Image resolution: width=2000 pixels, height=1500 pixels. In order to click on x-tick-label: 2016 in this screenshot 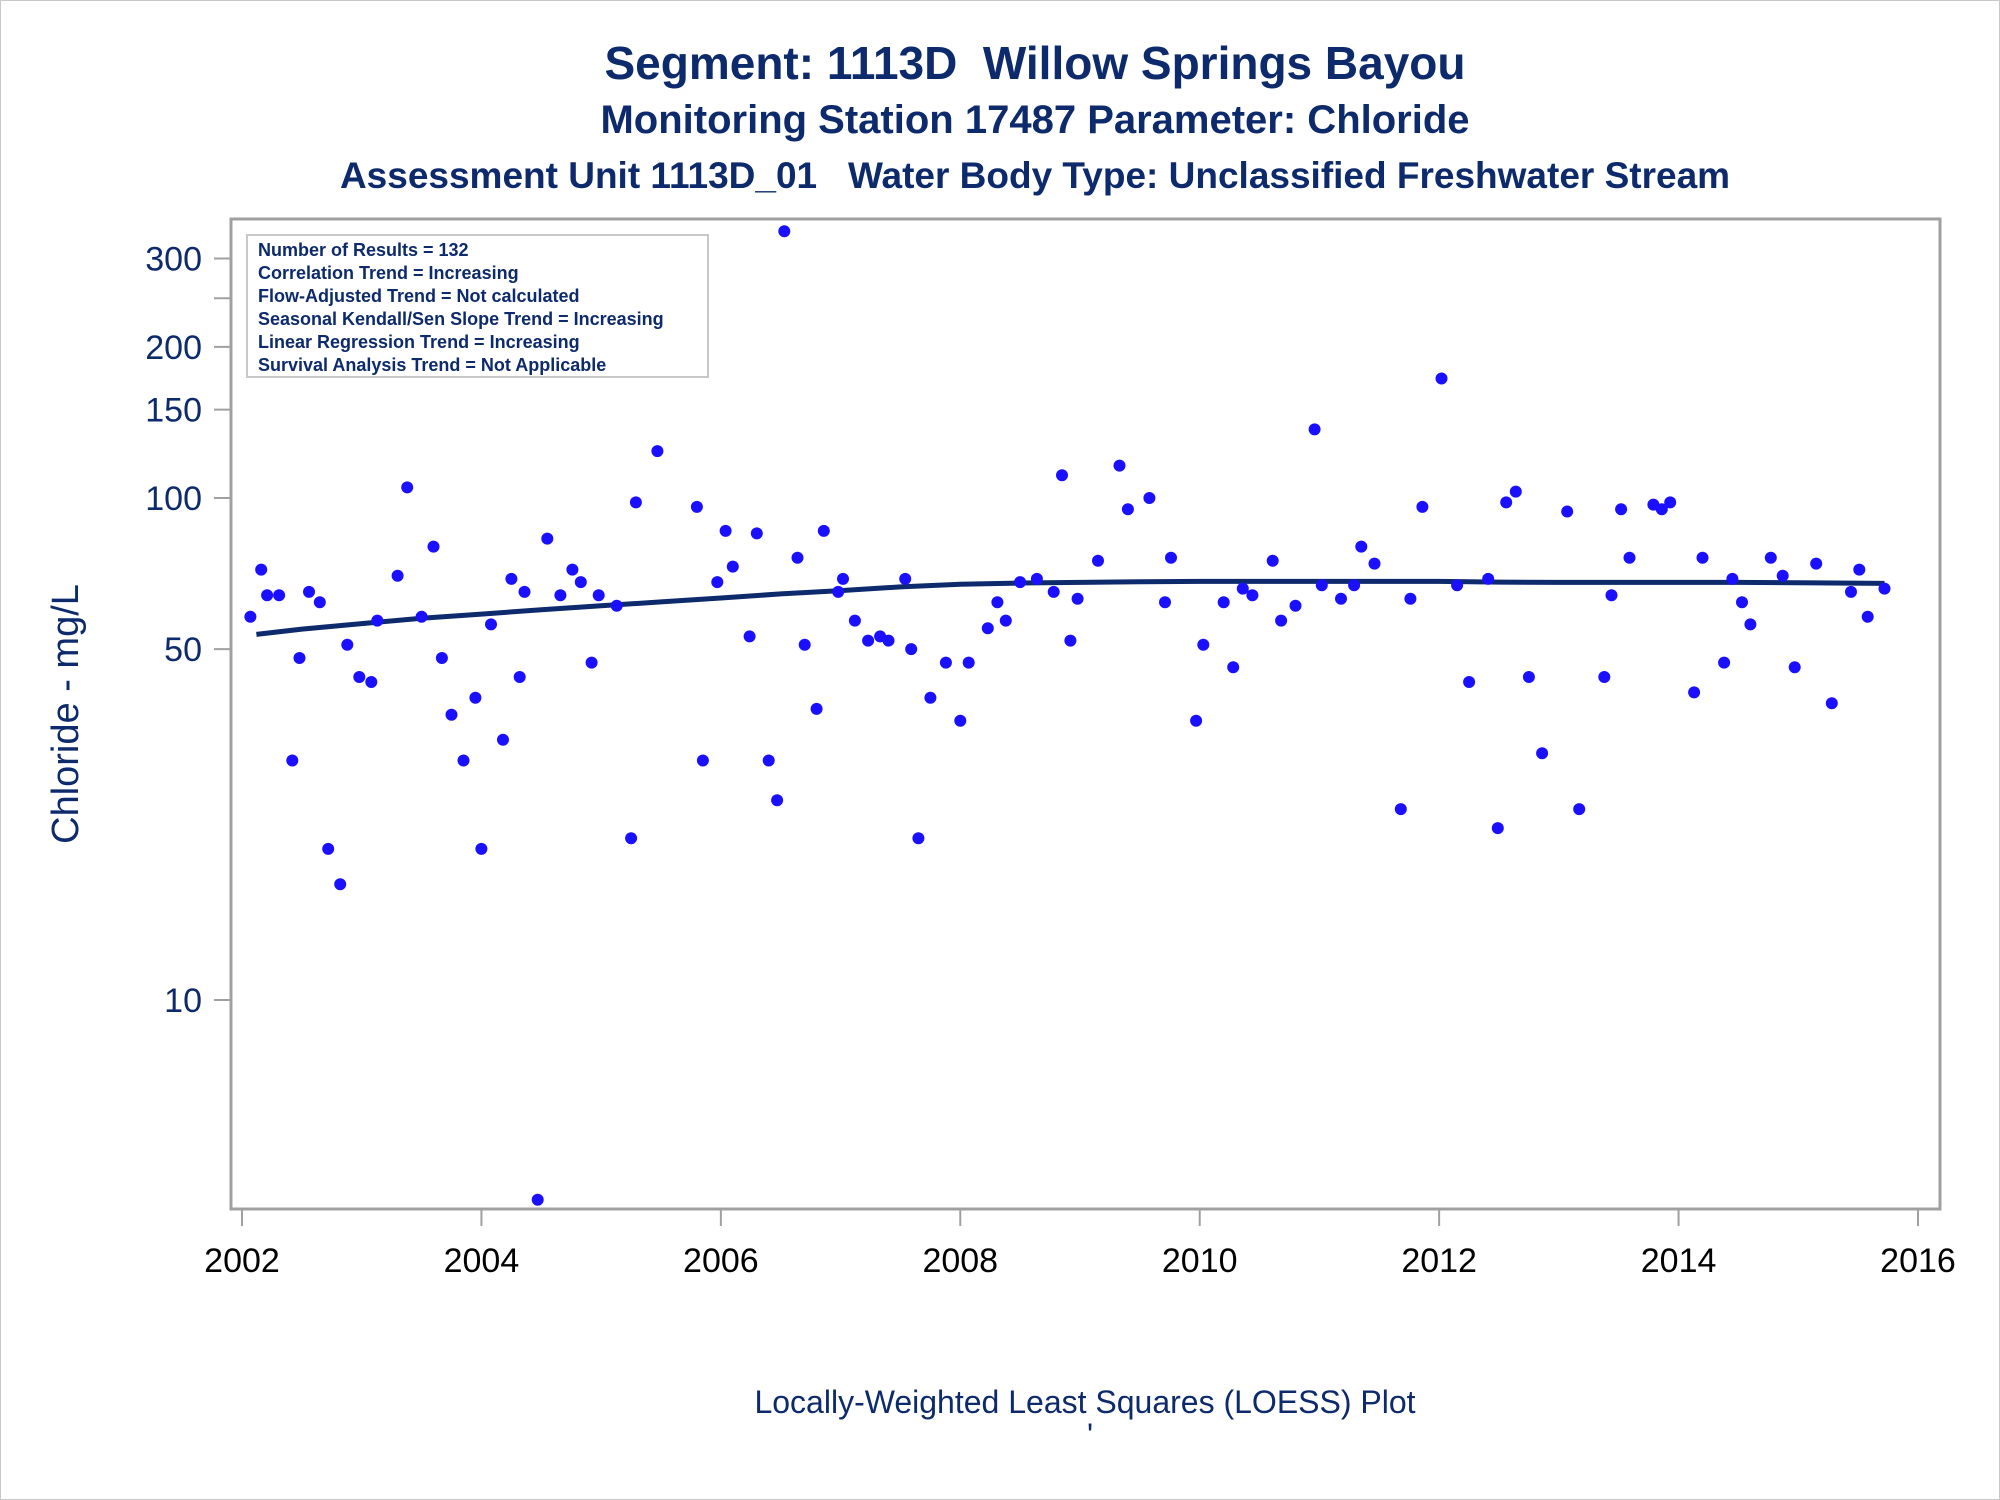, I will do `click(1918, 1261)`.